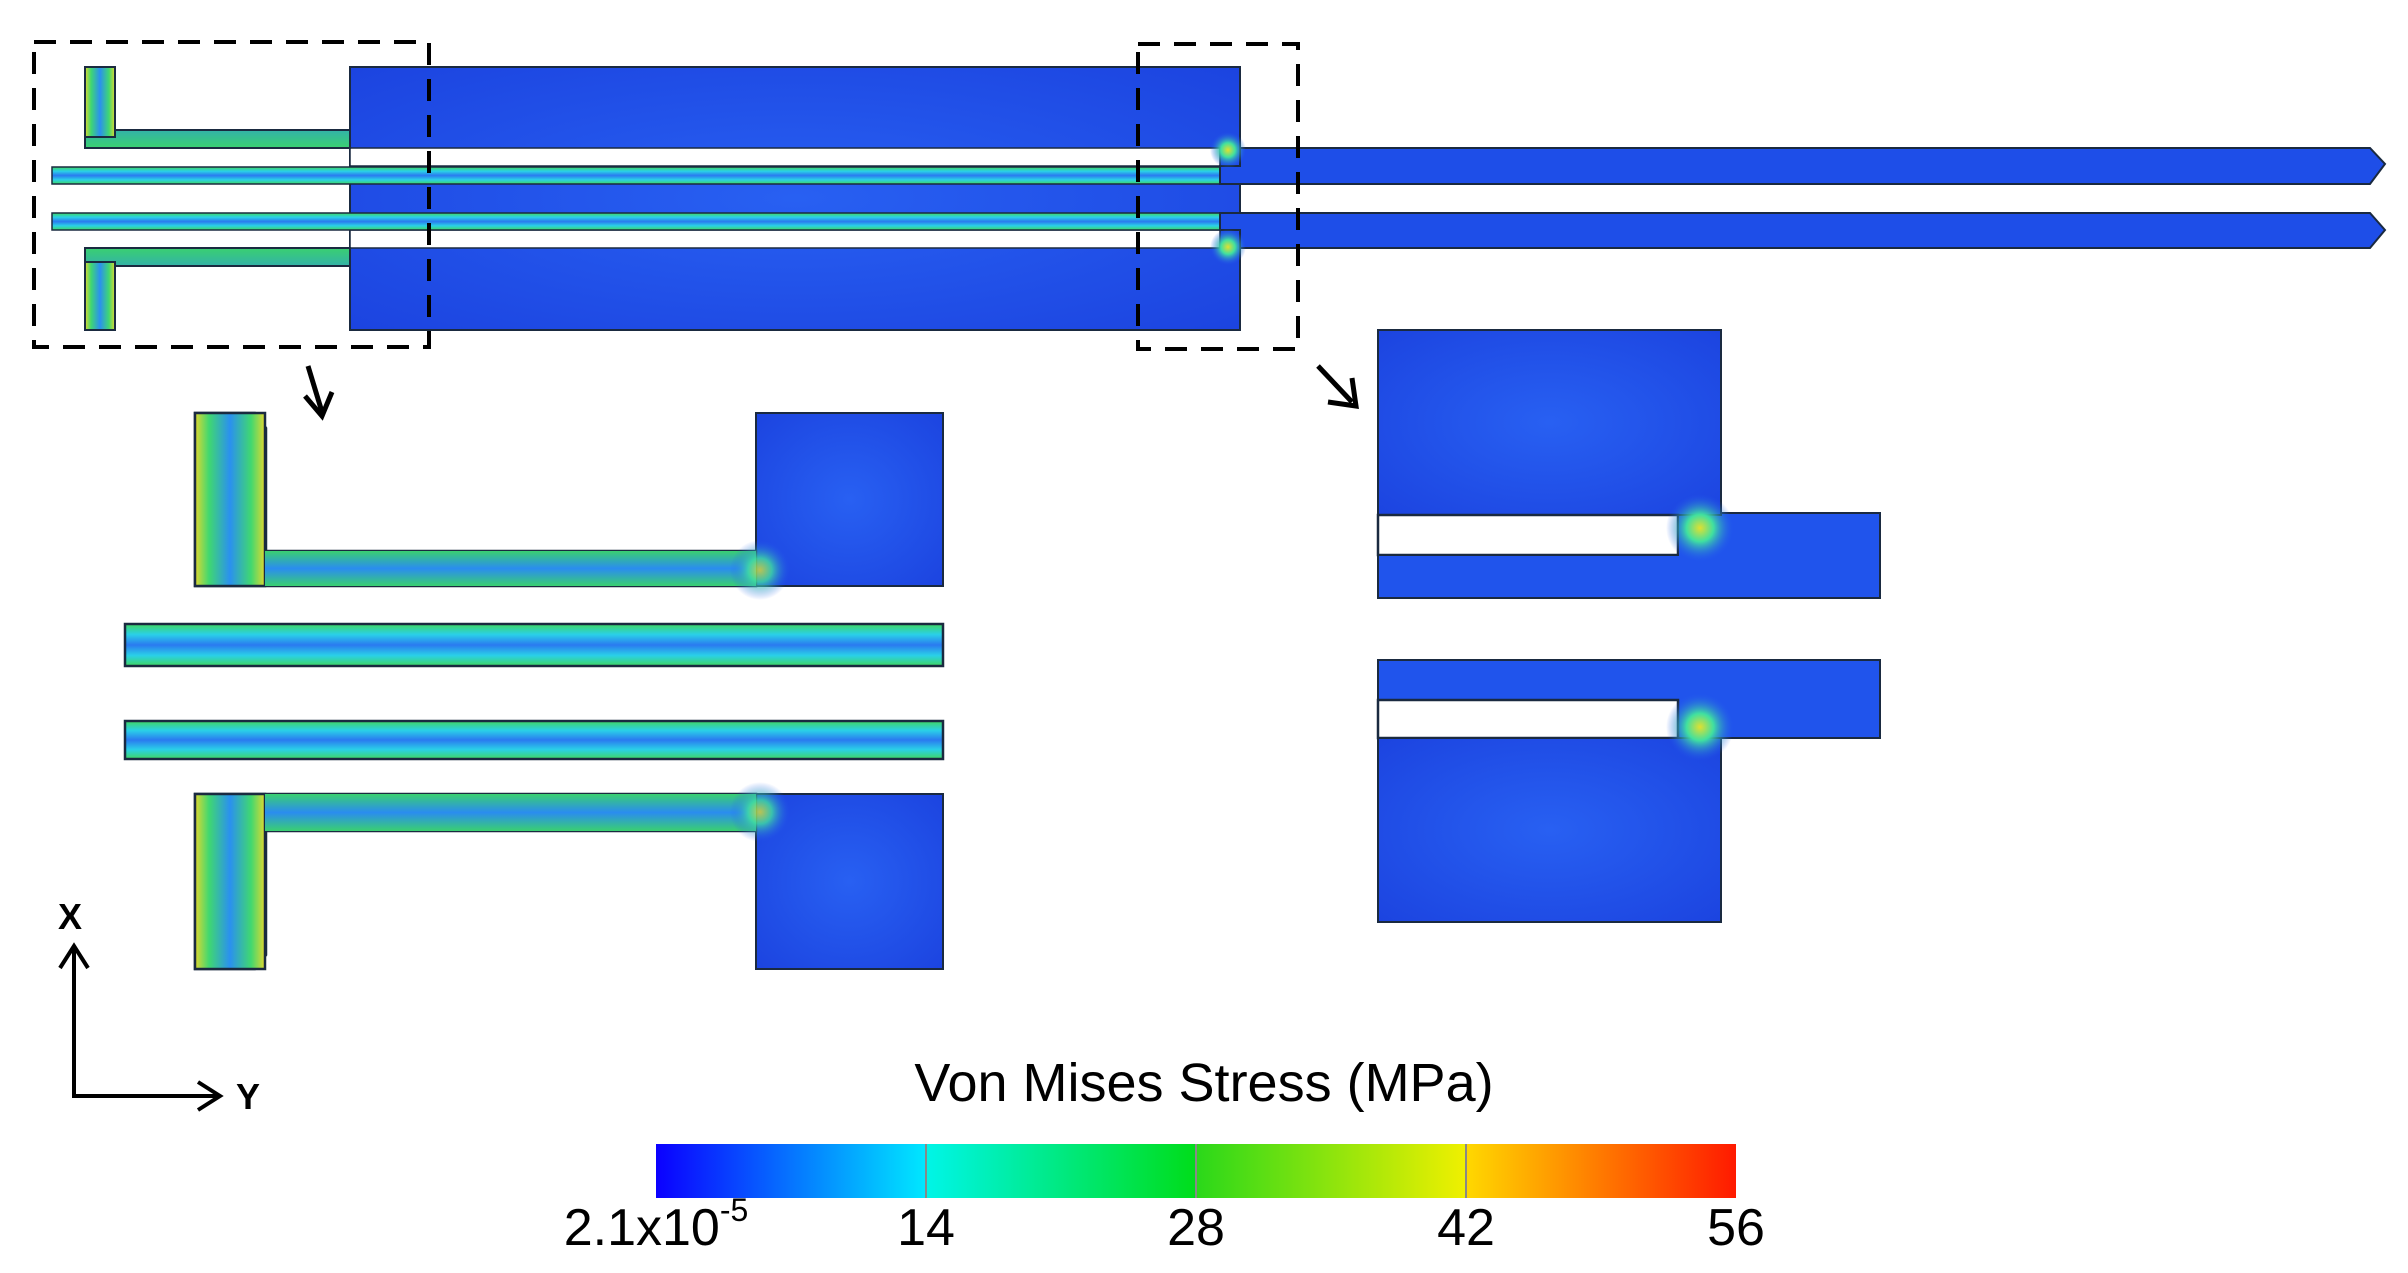 This screenshot has height=1273, width=2408. Describe the element at coordinates (1803, 230) in the screenshot. I see `output-arm-lower` at that location.